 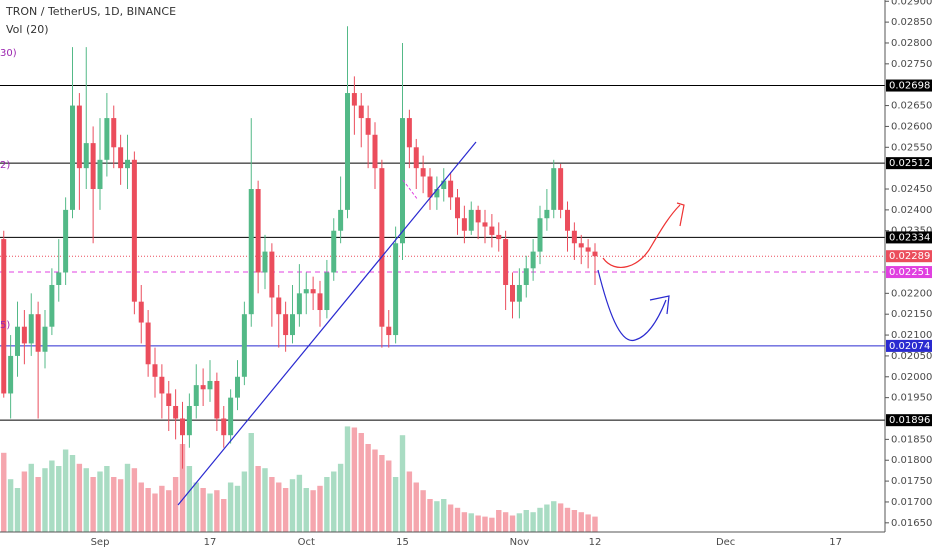 What do you see at coordinates (641, 236) in the screenshot?
I see `red-arrow` at bounding box center [641, 236].